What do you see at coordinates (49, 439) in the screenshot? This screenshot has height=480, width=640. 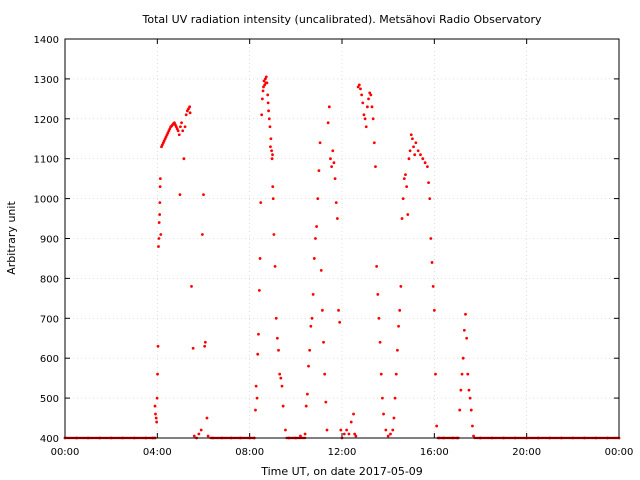 I see `y-tick-label: 400` at bounding box center [49, 439].